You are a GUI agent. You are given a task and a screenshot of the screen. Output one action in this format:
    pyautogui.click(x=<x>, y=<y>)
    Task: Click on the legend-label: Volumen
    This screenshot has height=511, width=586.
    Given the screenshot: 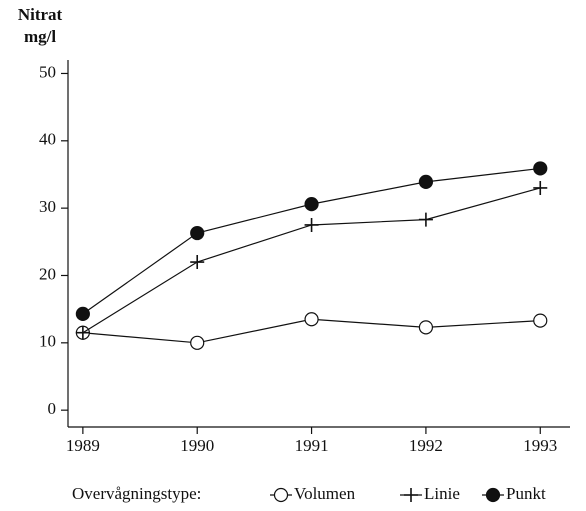 What is the action you would take?
    pyautogui.click(x=325, y=493)
    